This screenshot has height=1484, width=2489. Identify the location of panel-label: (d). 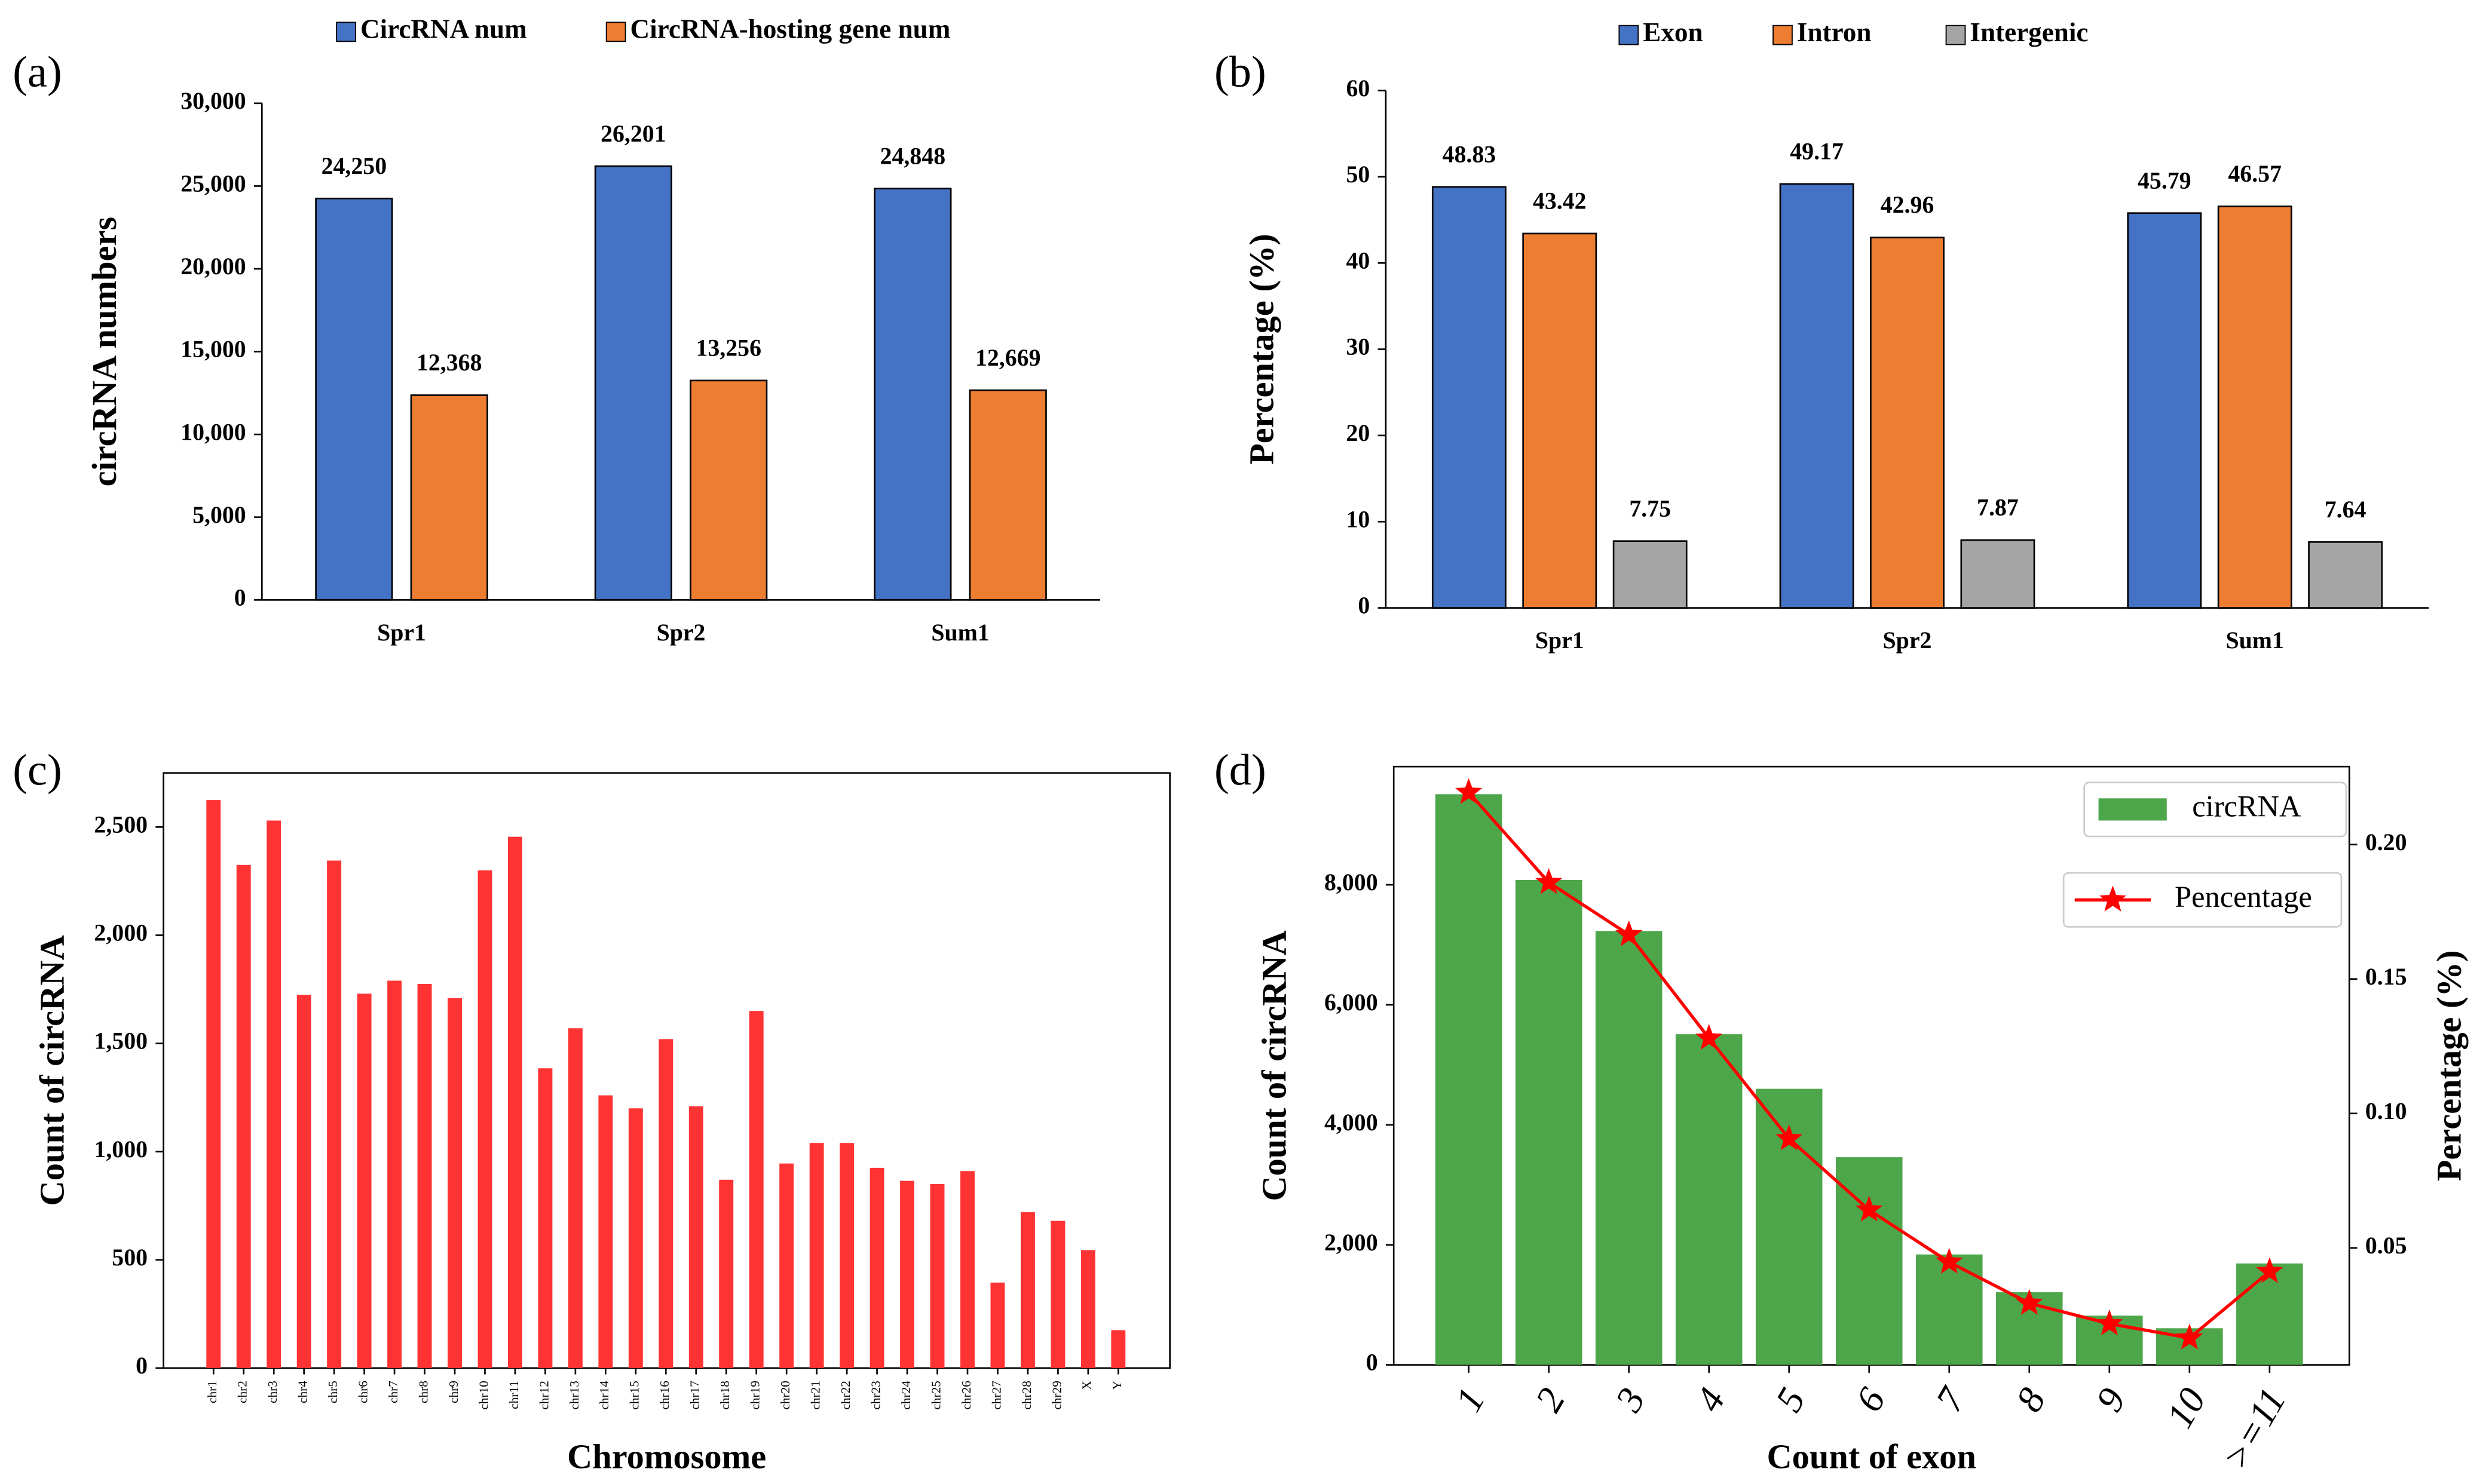
(1240, 770).